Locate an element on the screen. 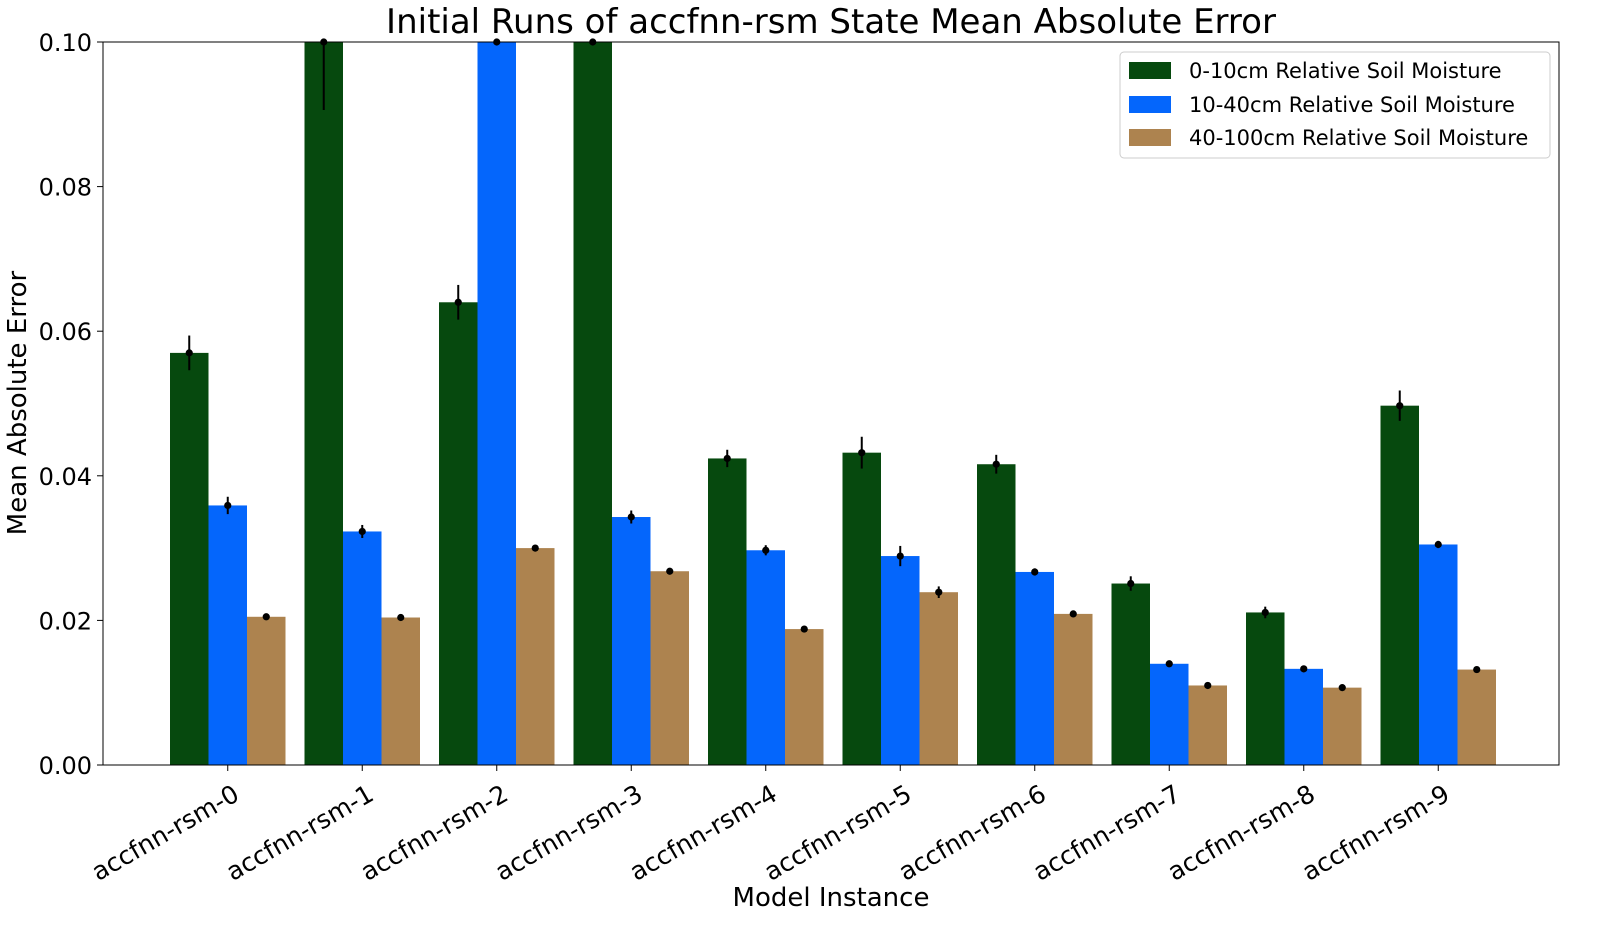  y-axis-label: Mean Absolute Error is located at coordinates (18, 403).